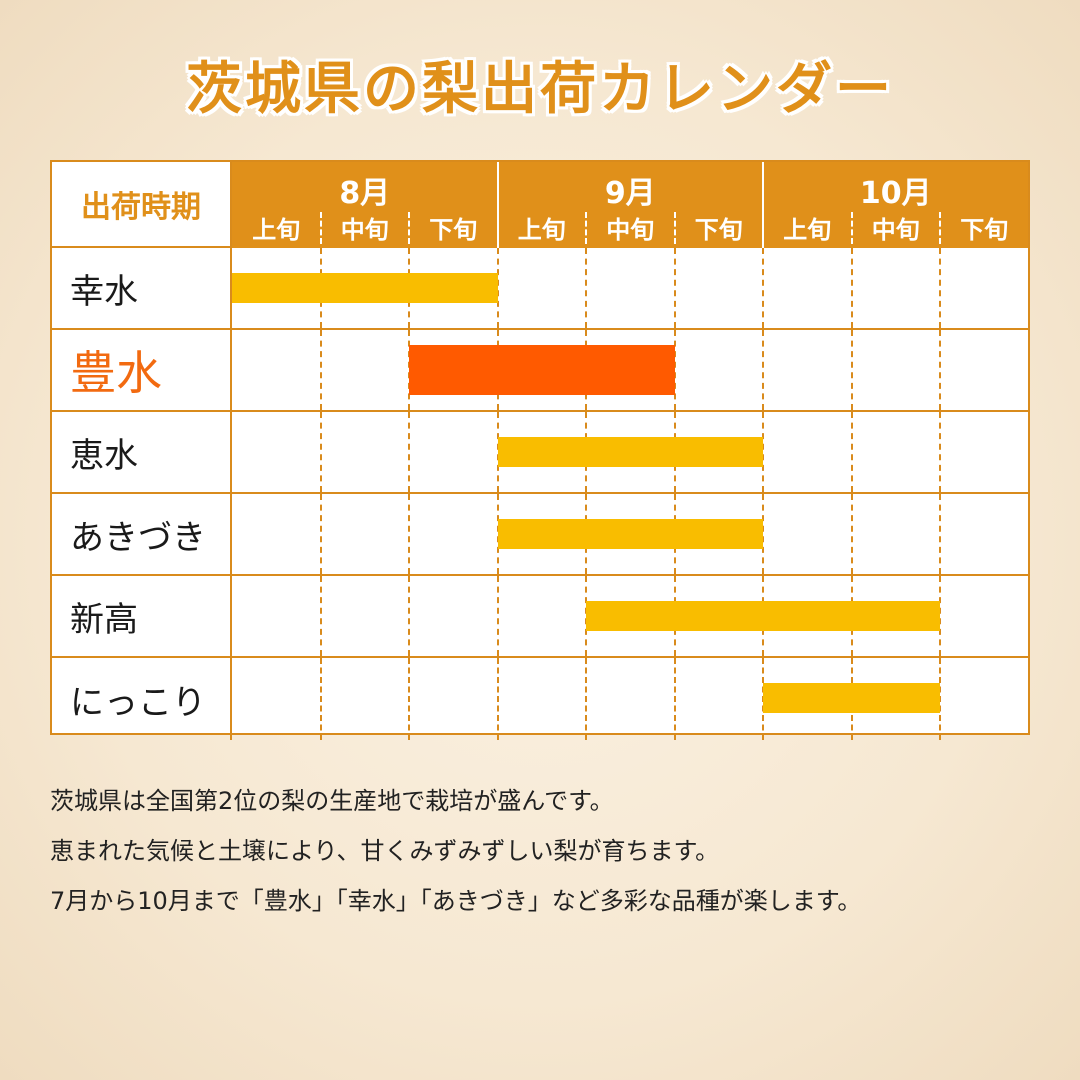 The image size is (1080, 1080). What do you see at coordinates (142, 616) in the screenshot?
I see `variety-name: 新高` at bounding box center [142, 616].